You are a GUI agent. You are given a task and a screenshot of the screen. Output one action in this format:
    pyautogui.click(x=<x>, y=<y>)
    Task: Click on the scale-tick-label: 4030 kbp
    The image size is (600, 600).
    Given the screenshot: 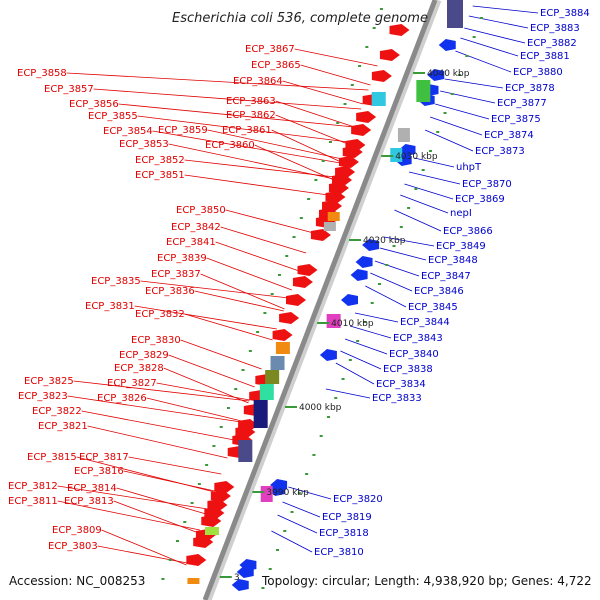 What is the action you would take?
    pyautogui.click(x=416, y=157)
    